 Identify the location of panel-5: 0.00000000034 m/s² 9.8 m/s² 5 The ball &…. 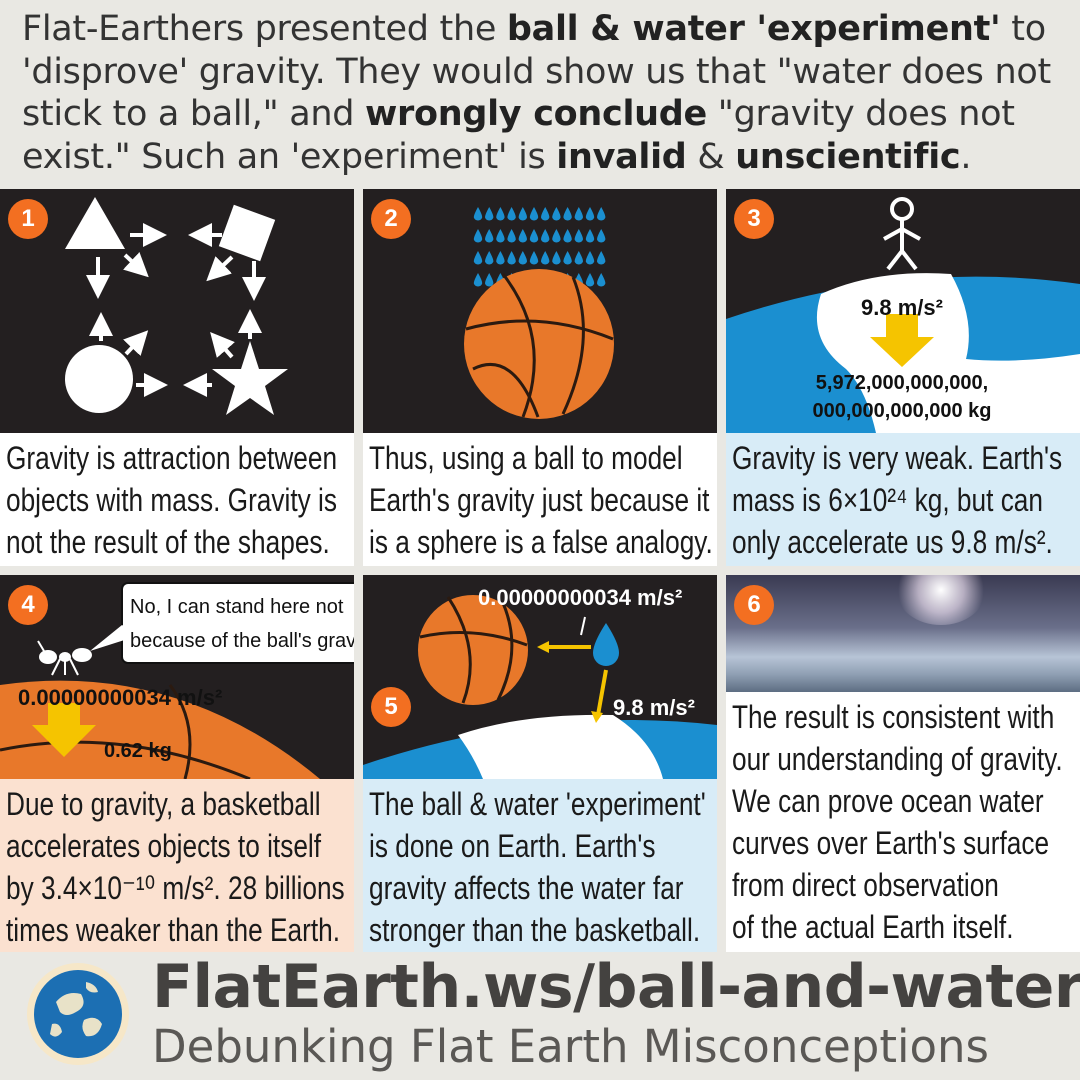
(540, 763).